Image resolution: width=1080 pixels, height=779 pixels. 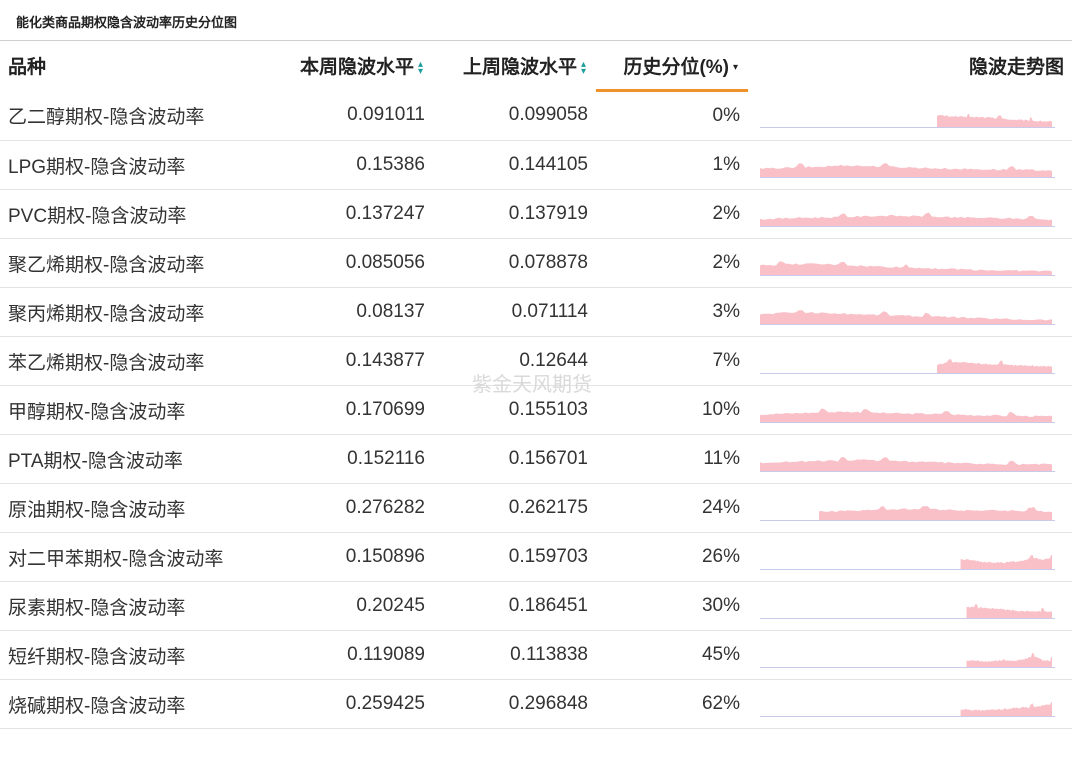 What do you see at coordinates (351, 459) in the screenshot?
I see `cell-this-week: 0.152116` at bounding box center [351, 459].